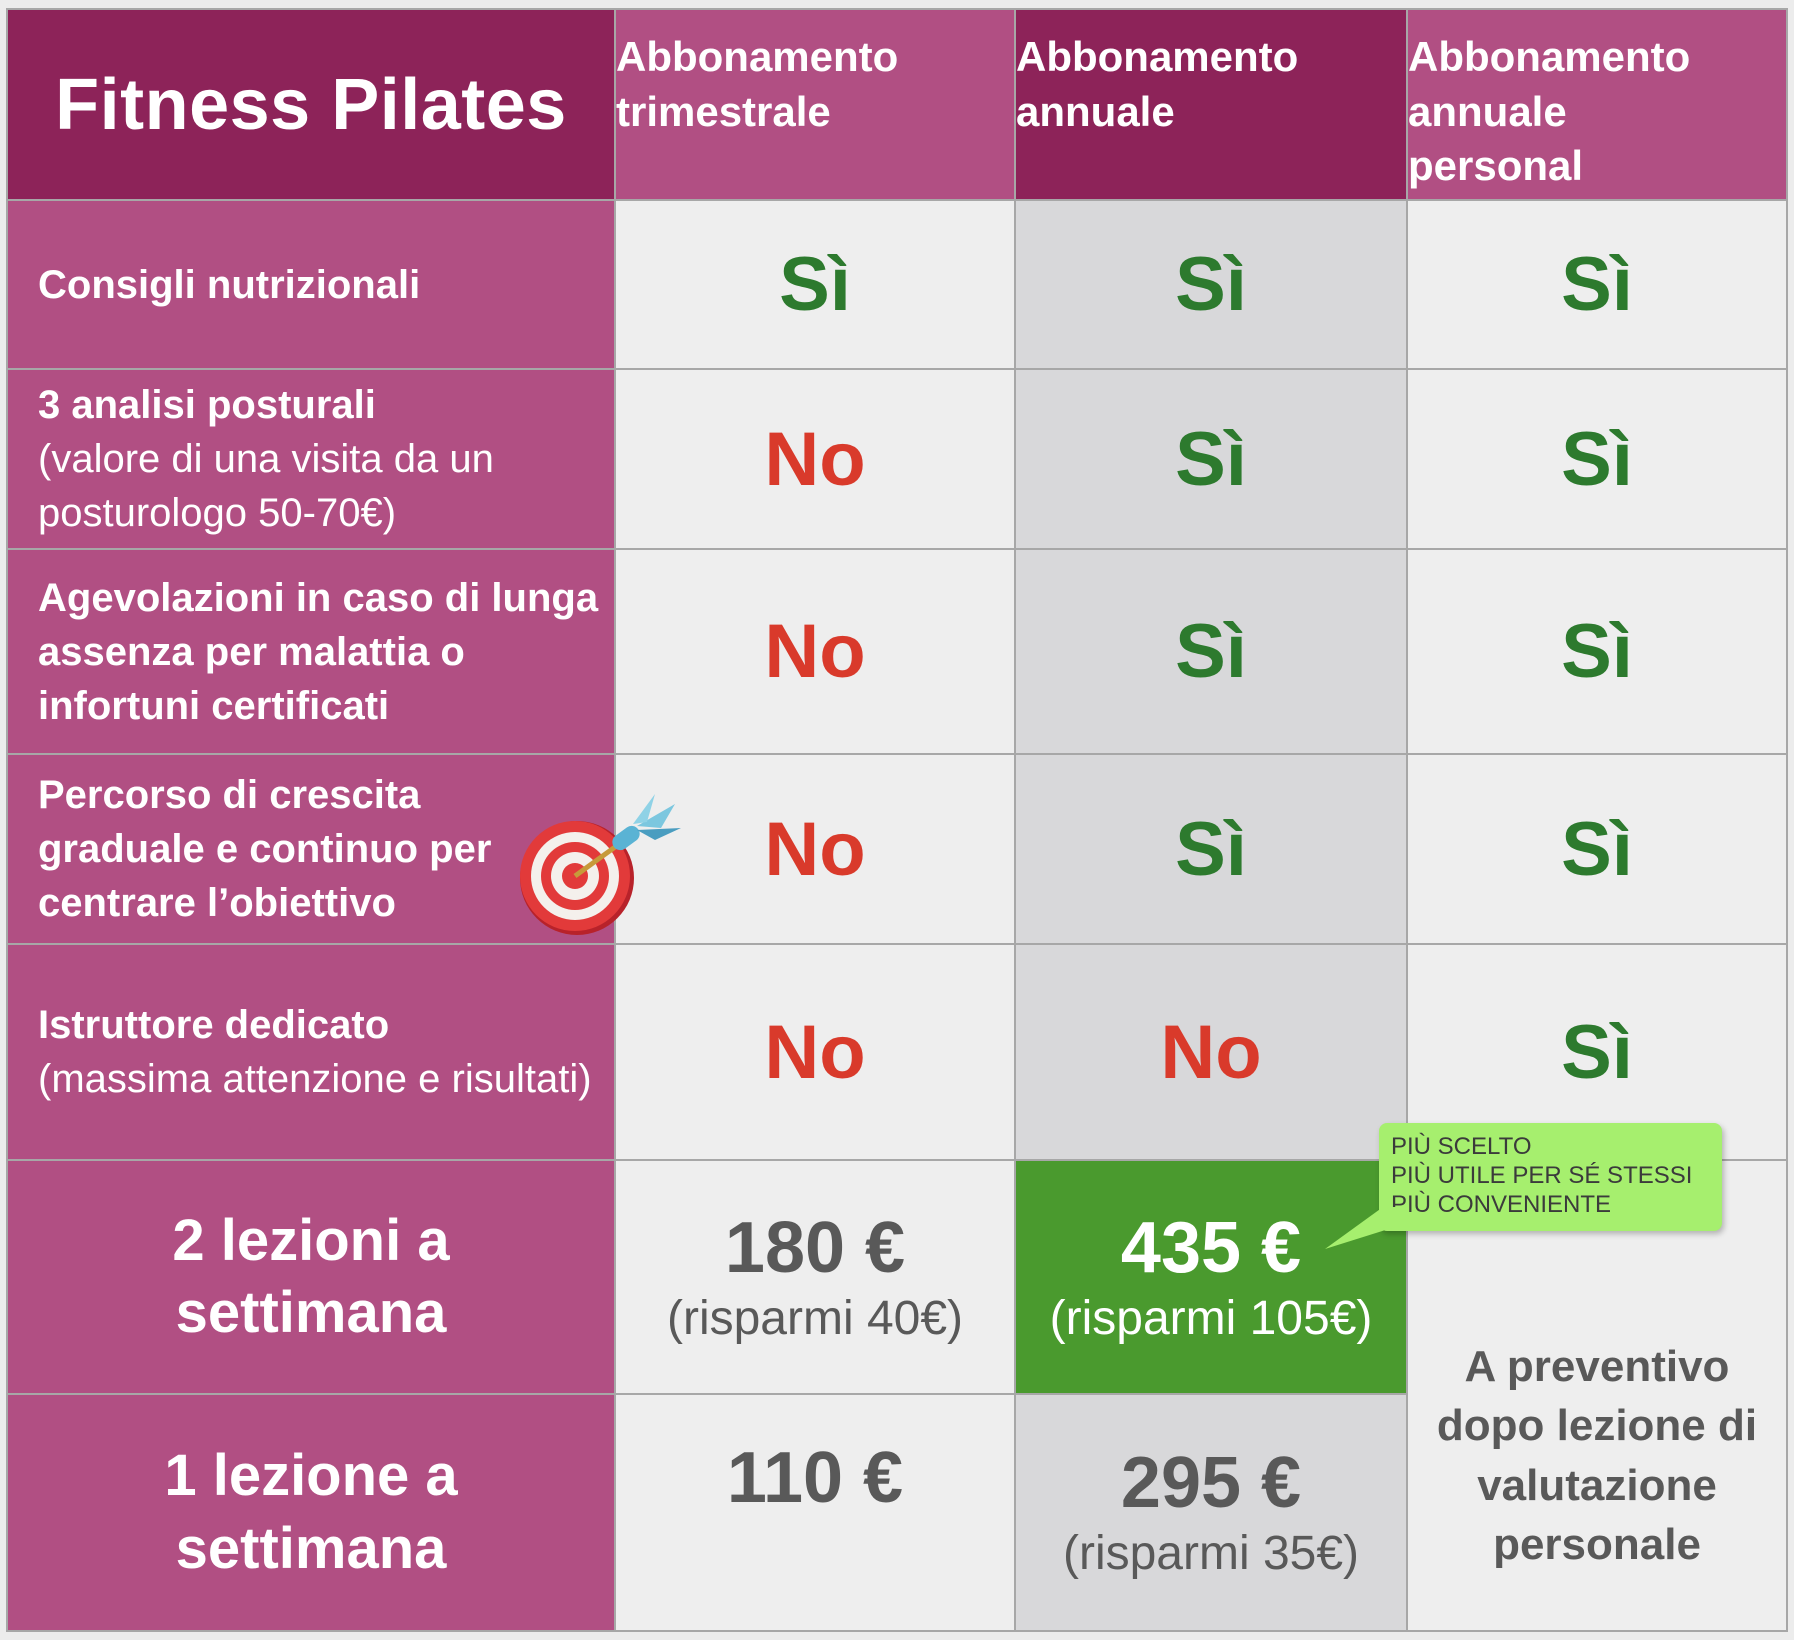 This screenshot has height=1640, width=1794. I want to click on price-label-line: 1 lezione a, so click(311, 1475).